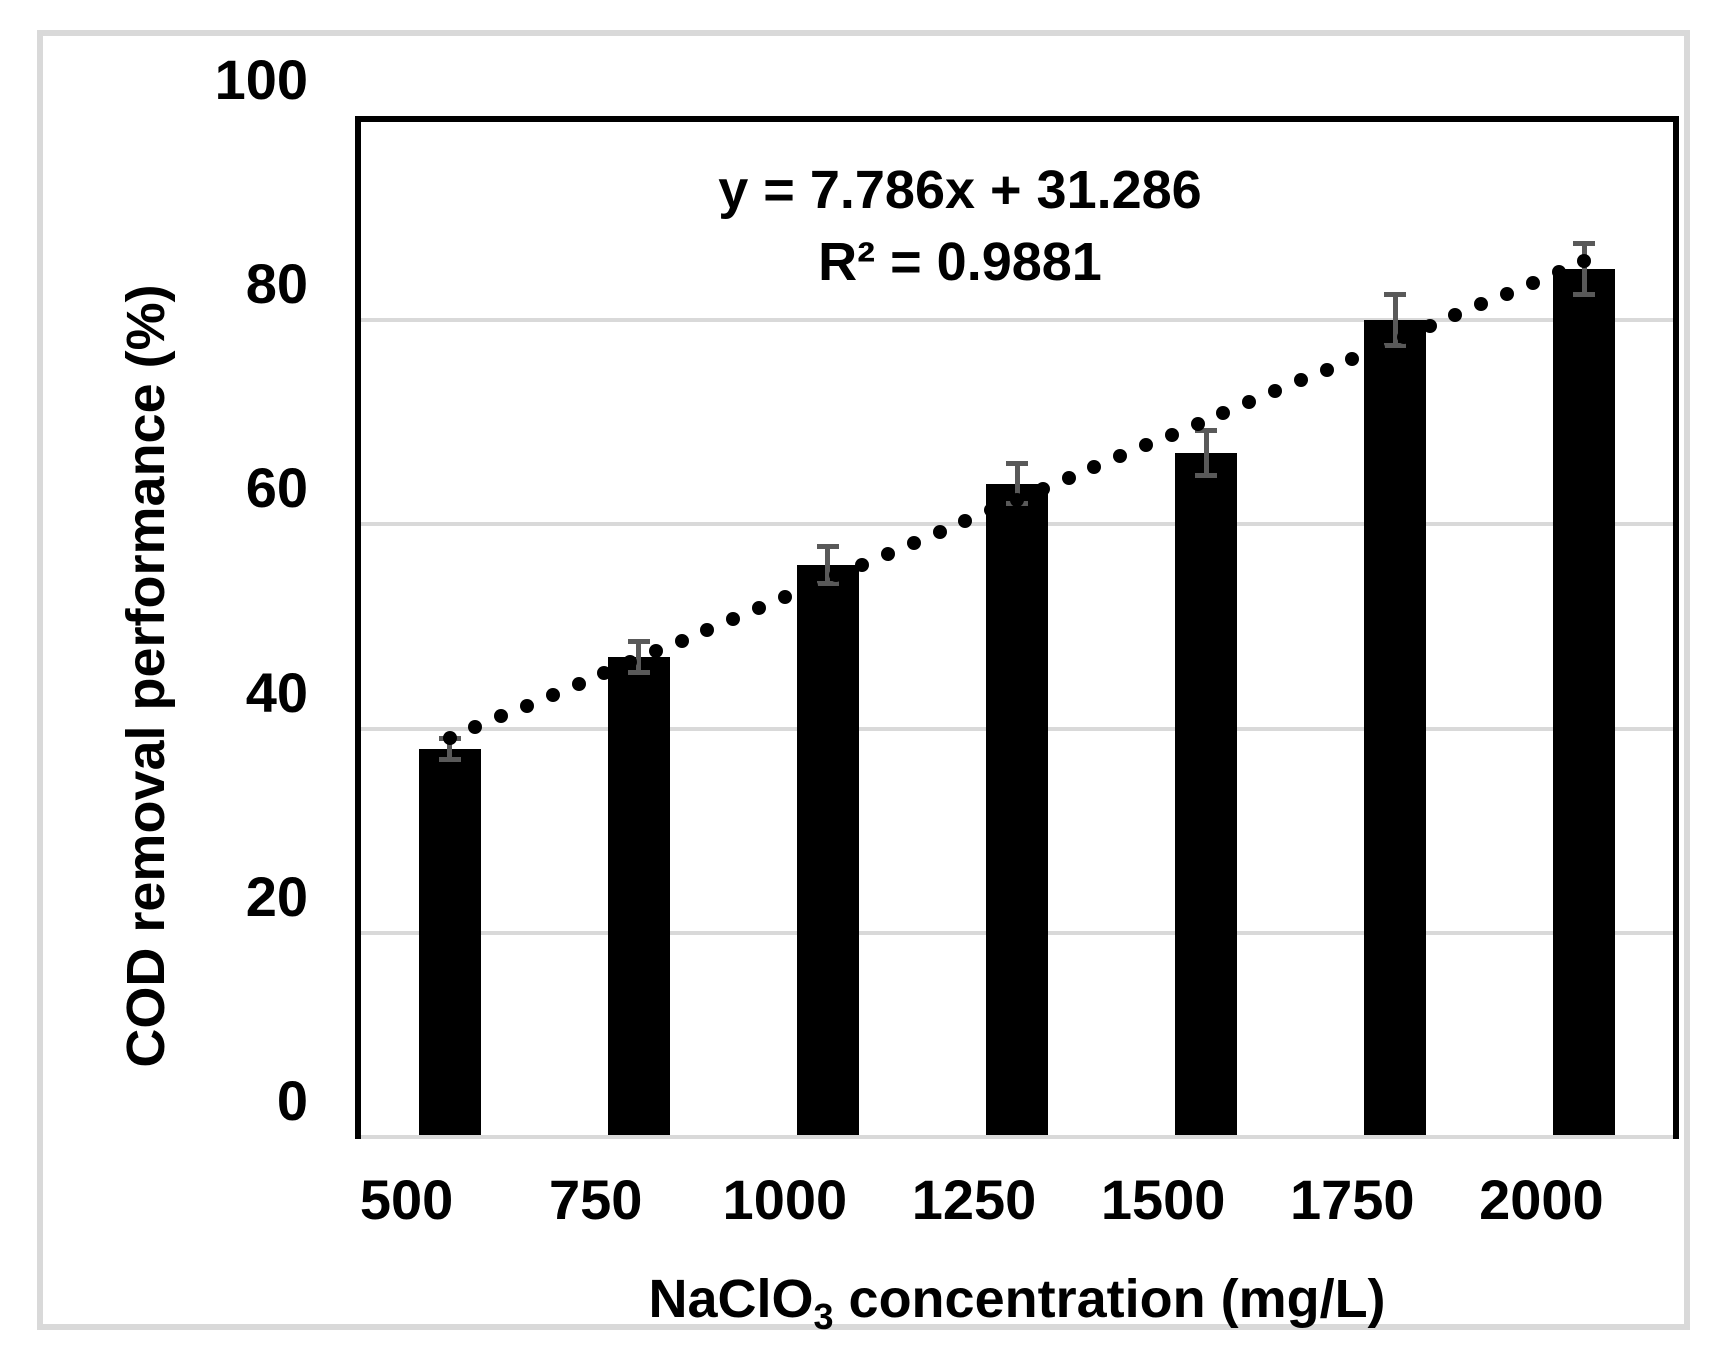  Describe the element at coordinates (960, 190) in the screenshot. I see `equation-line: y = 7.786x + 31.286` at that location.